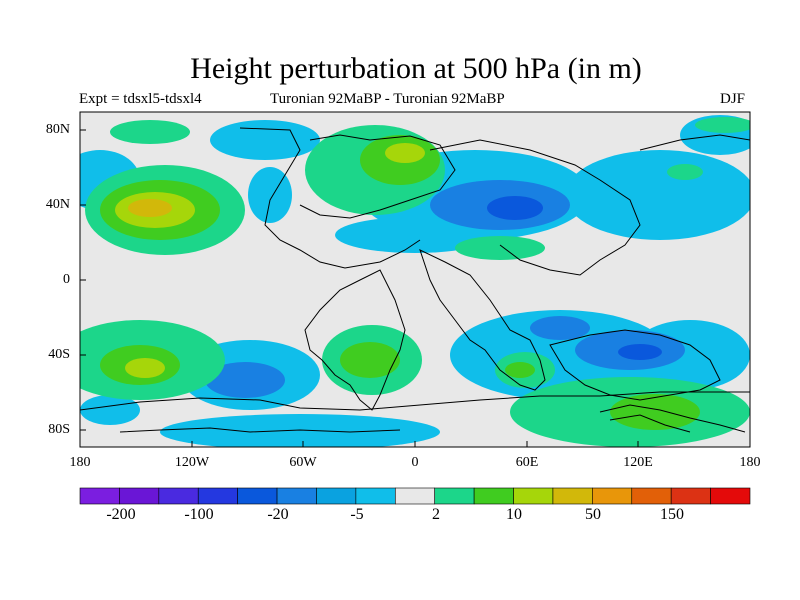 The image size is (800, 600). What do you see at coordinates (672, 514) in the screenshot?
I see `colorbar-label: 150` at bounding box center [672, 514].